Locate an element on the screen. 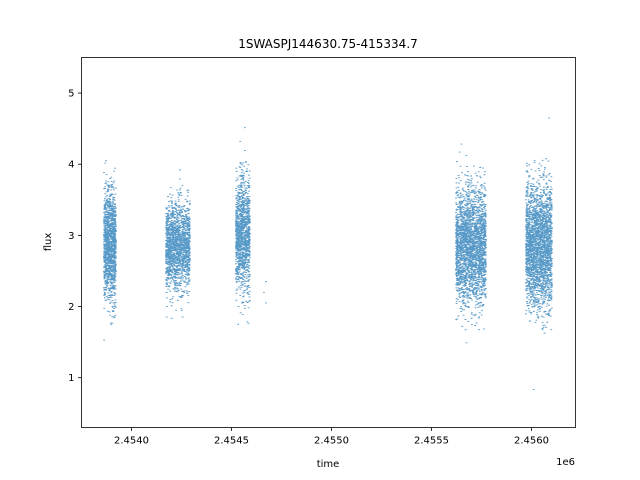 The height and width of the screenshot is (480, 640). x-tick-label: 2.4540 is located at coordinates (131, 441).